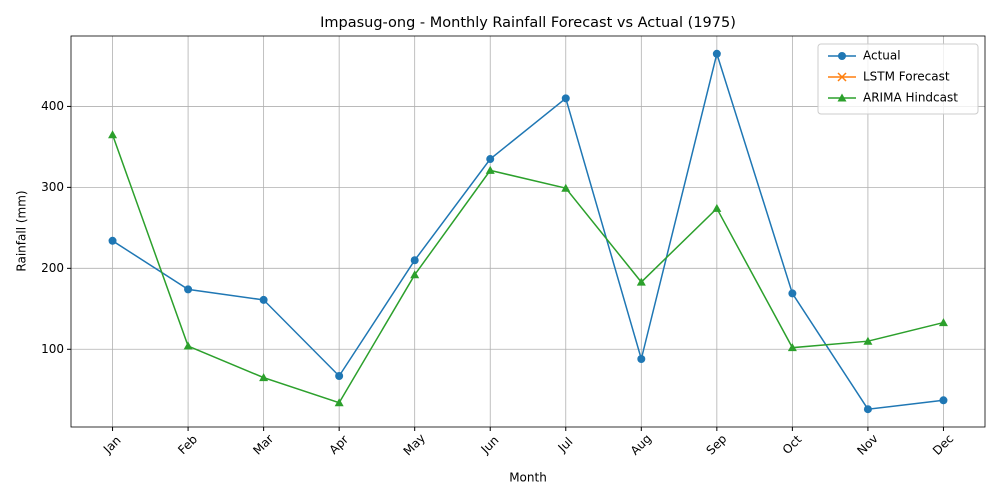 Image resolution: width=1000 pixels, height=500 pixels. What do you see at coordinates (414, 444) in the screenshot?
I see `x-tick-label: May` at bounding box center [414, 444].